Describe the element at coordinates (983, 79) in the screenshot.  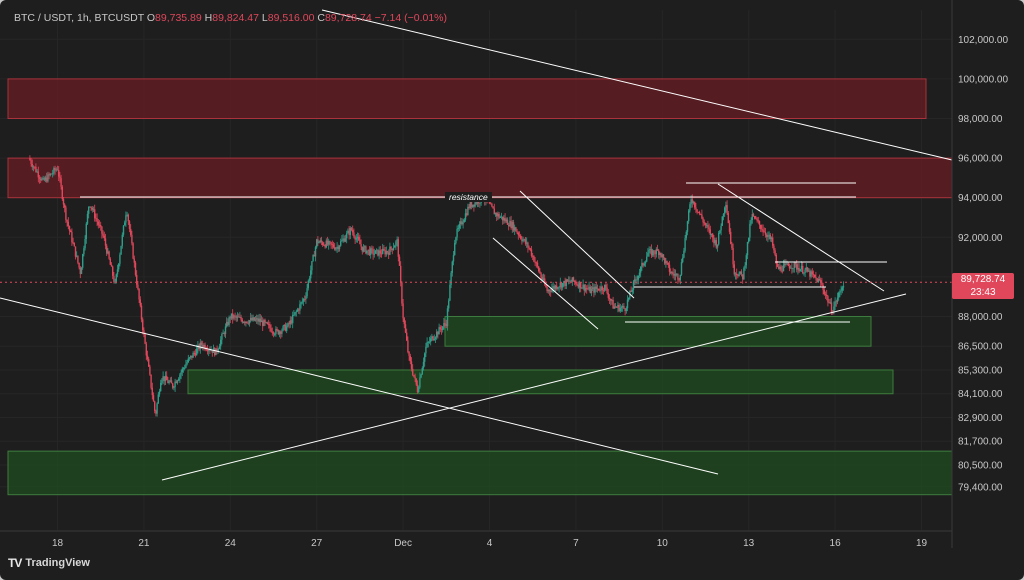
I see `y-tick-label: 100,000.00` at that location.